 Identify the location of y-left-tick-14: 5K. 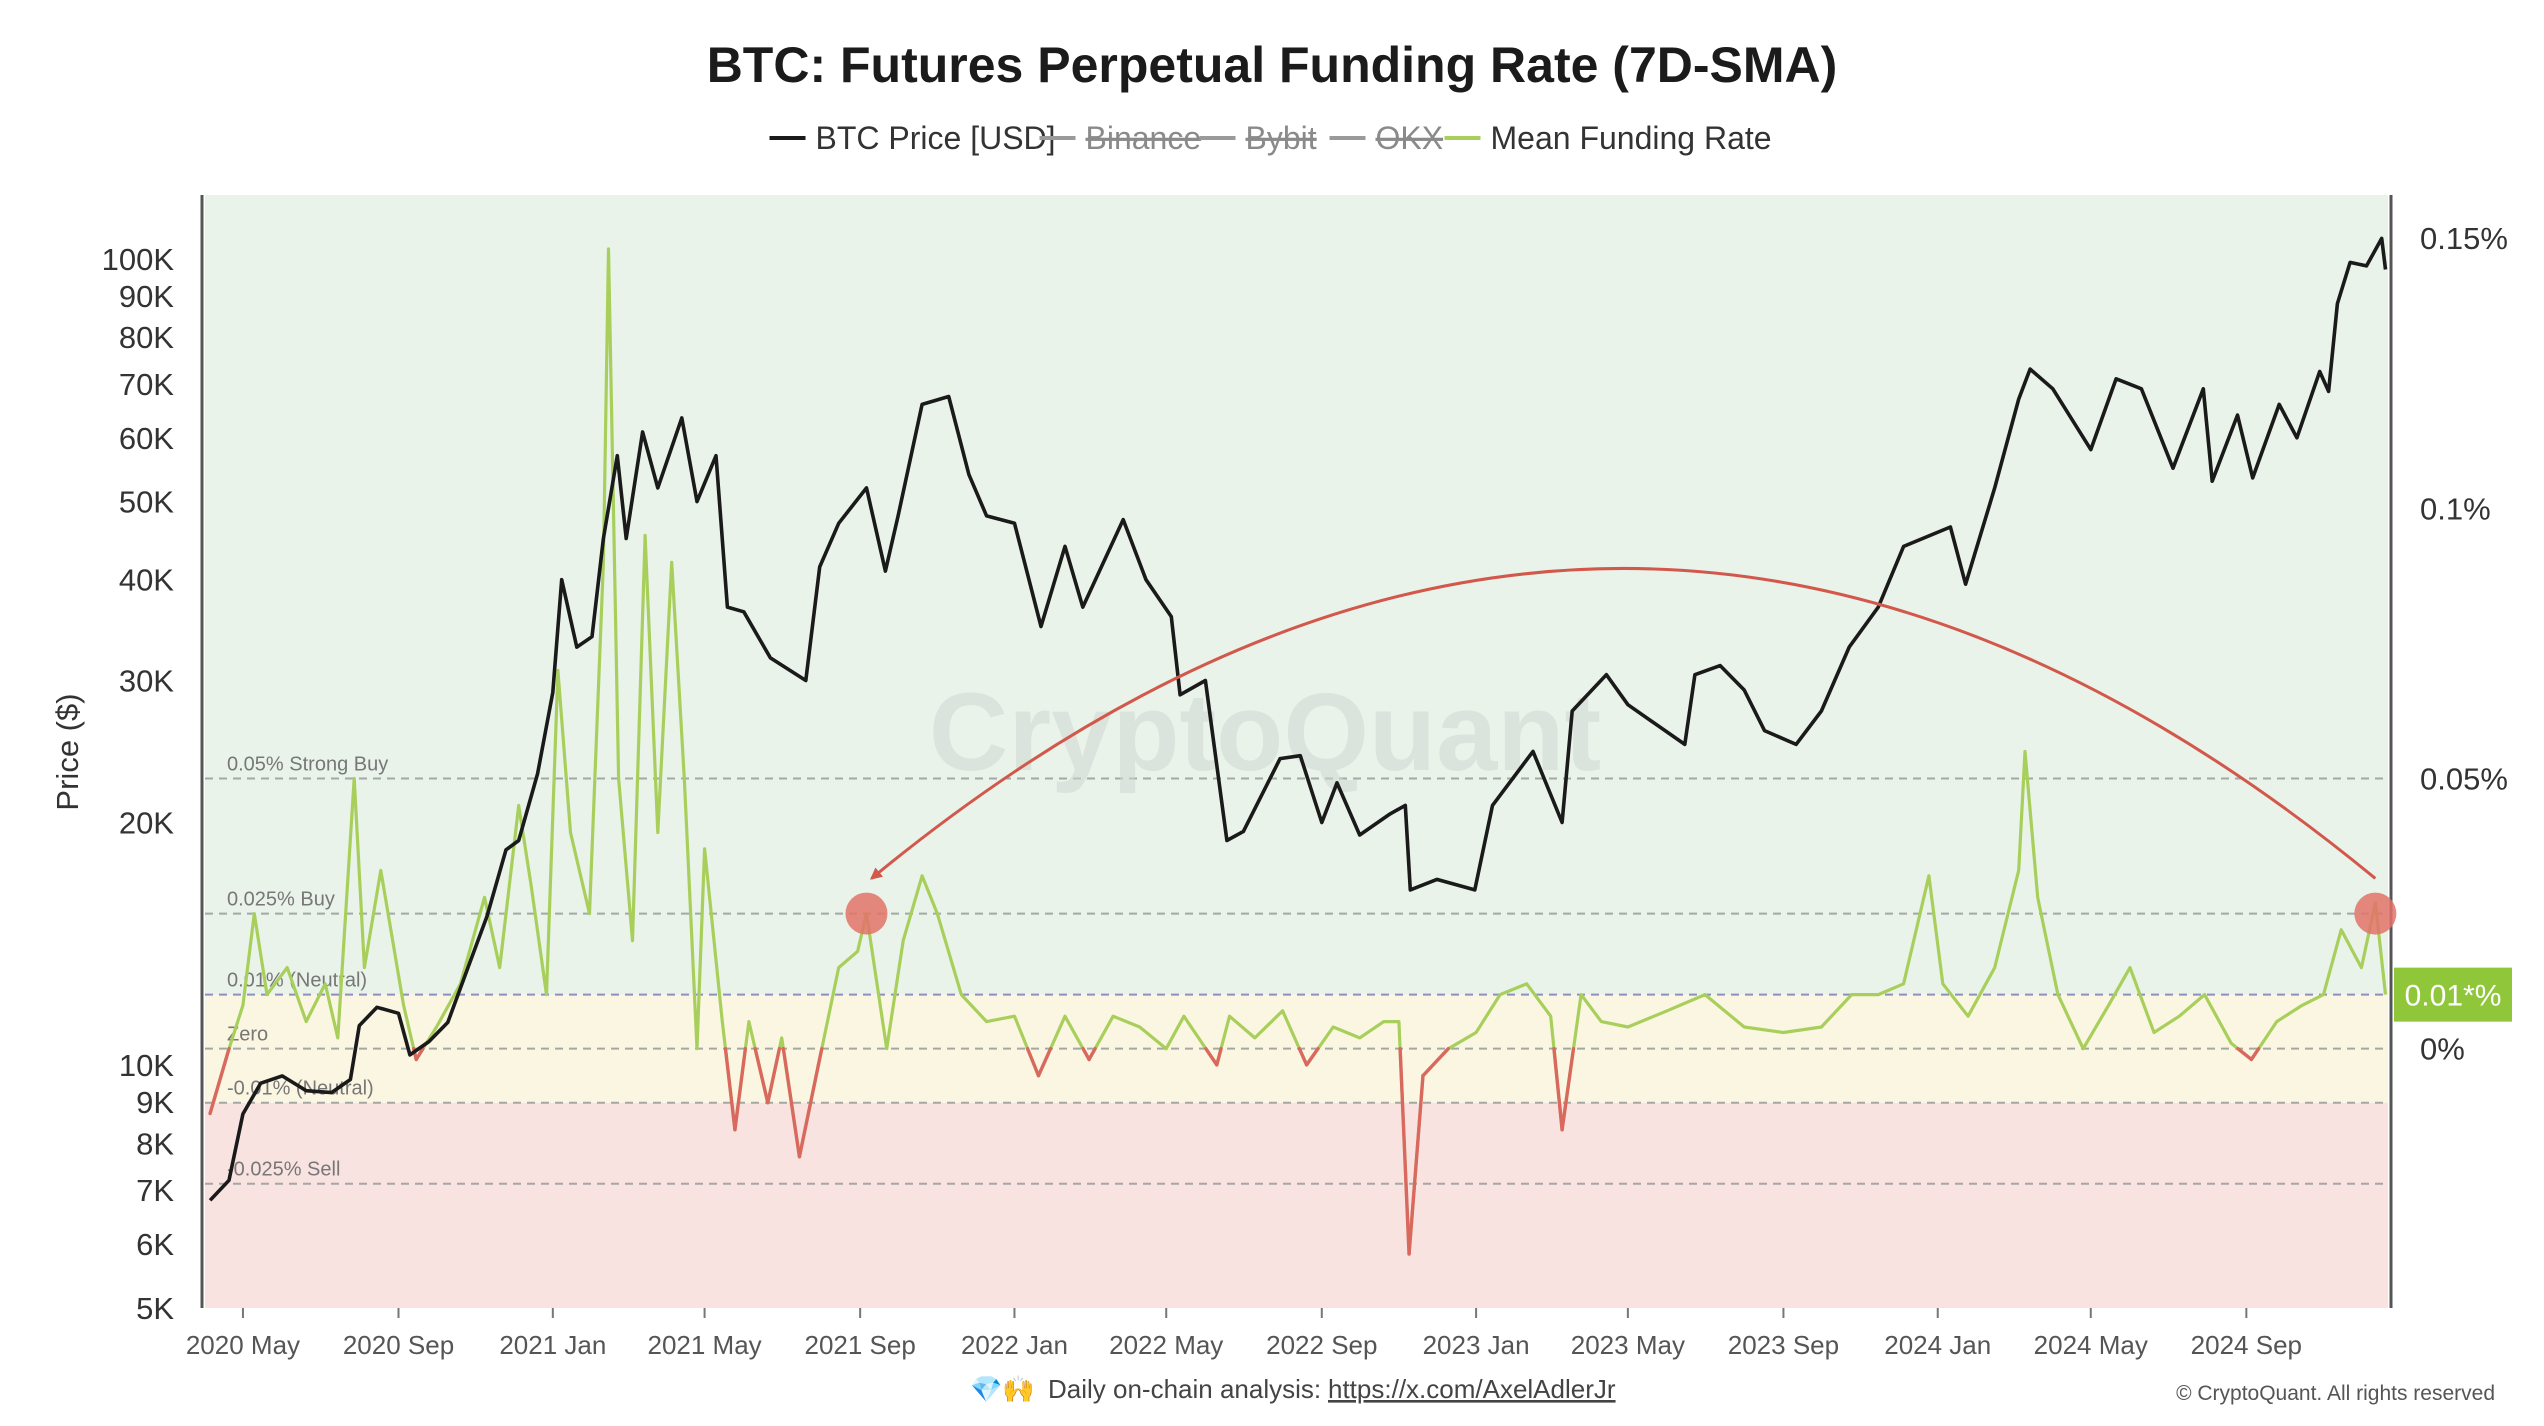
(155, 1308).